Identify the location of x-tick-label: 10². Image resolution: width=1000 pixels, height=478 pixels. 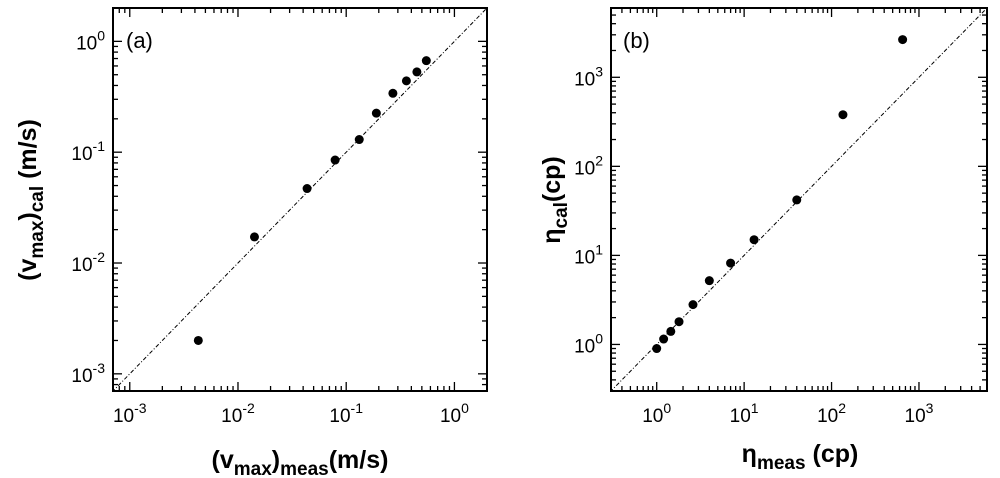
(831, 413).